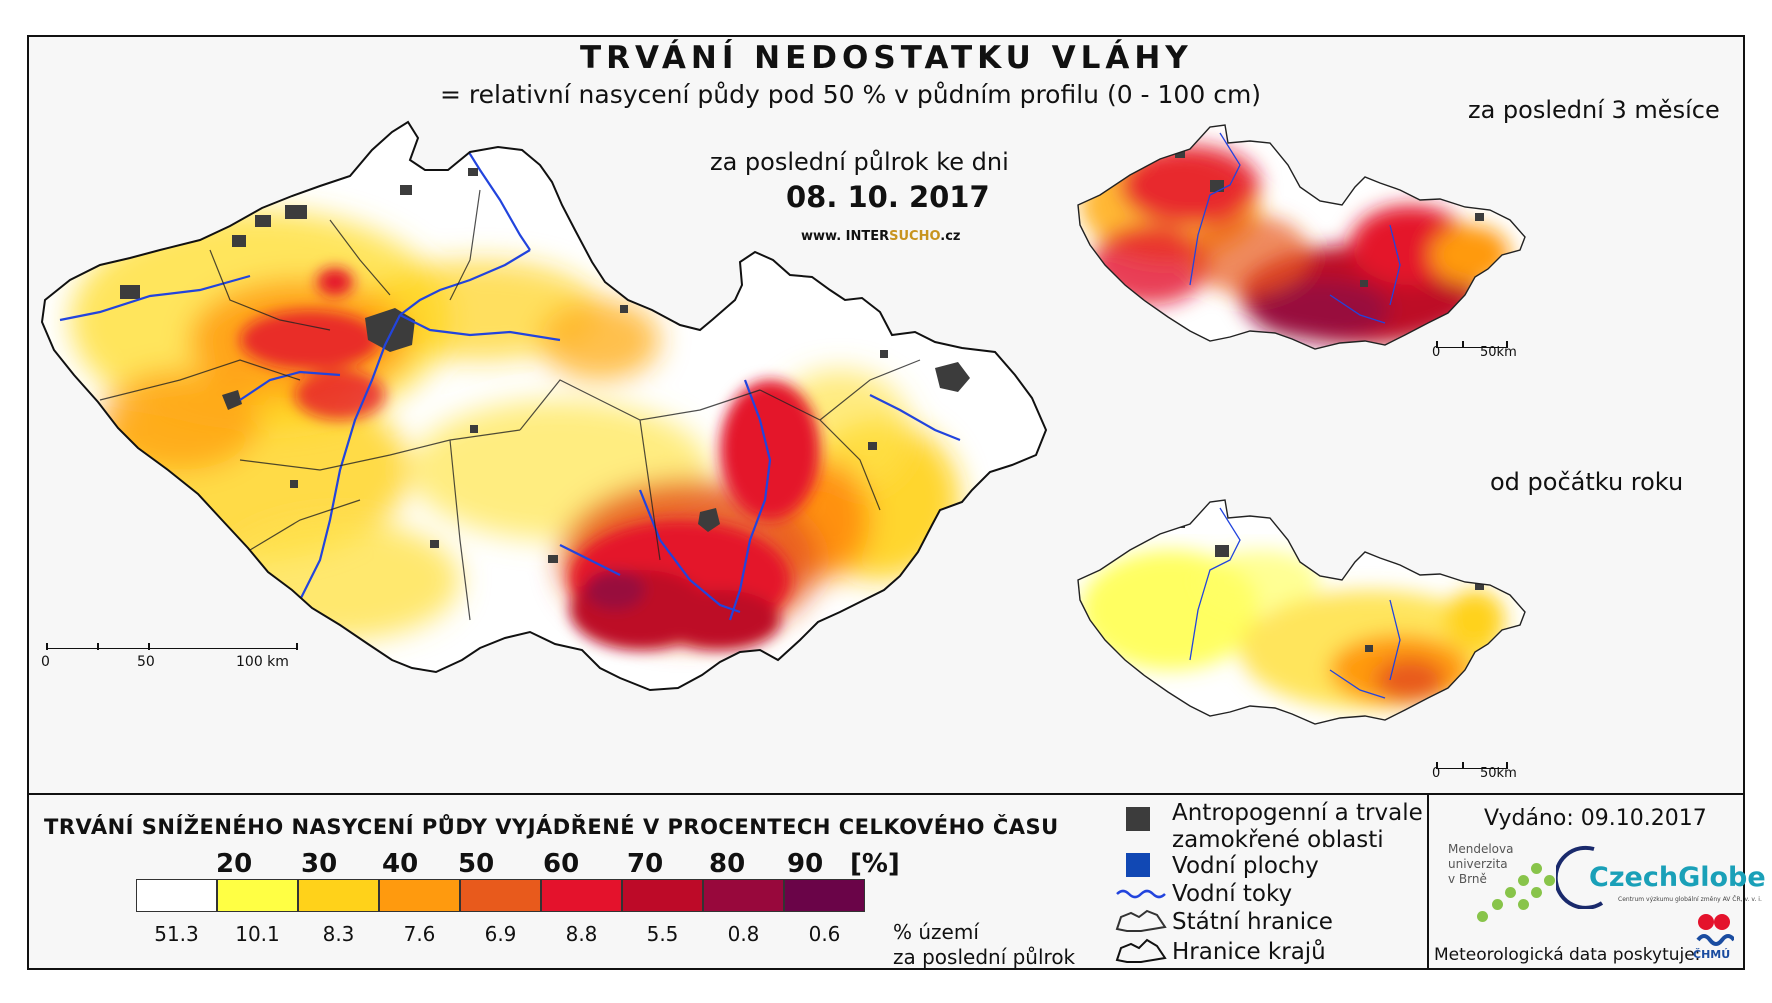 The image size is (1772, 1003). What do you see at coordinates (1301, 237) in the screenshot?
I see `inset-map-3-months` at bounding box center [1301, 237].